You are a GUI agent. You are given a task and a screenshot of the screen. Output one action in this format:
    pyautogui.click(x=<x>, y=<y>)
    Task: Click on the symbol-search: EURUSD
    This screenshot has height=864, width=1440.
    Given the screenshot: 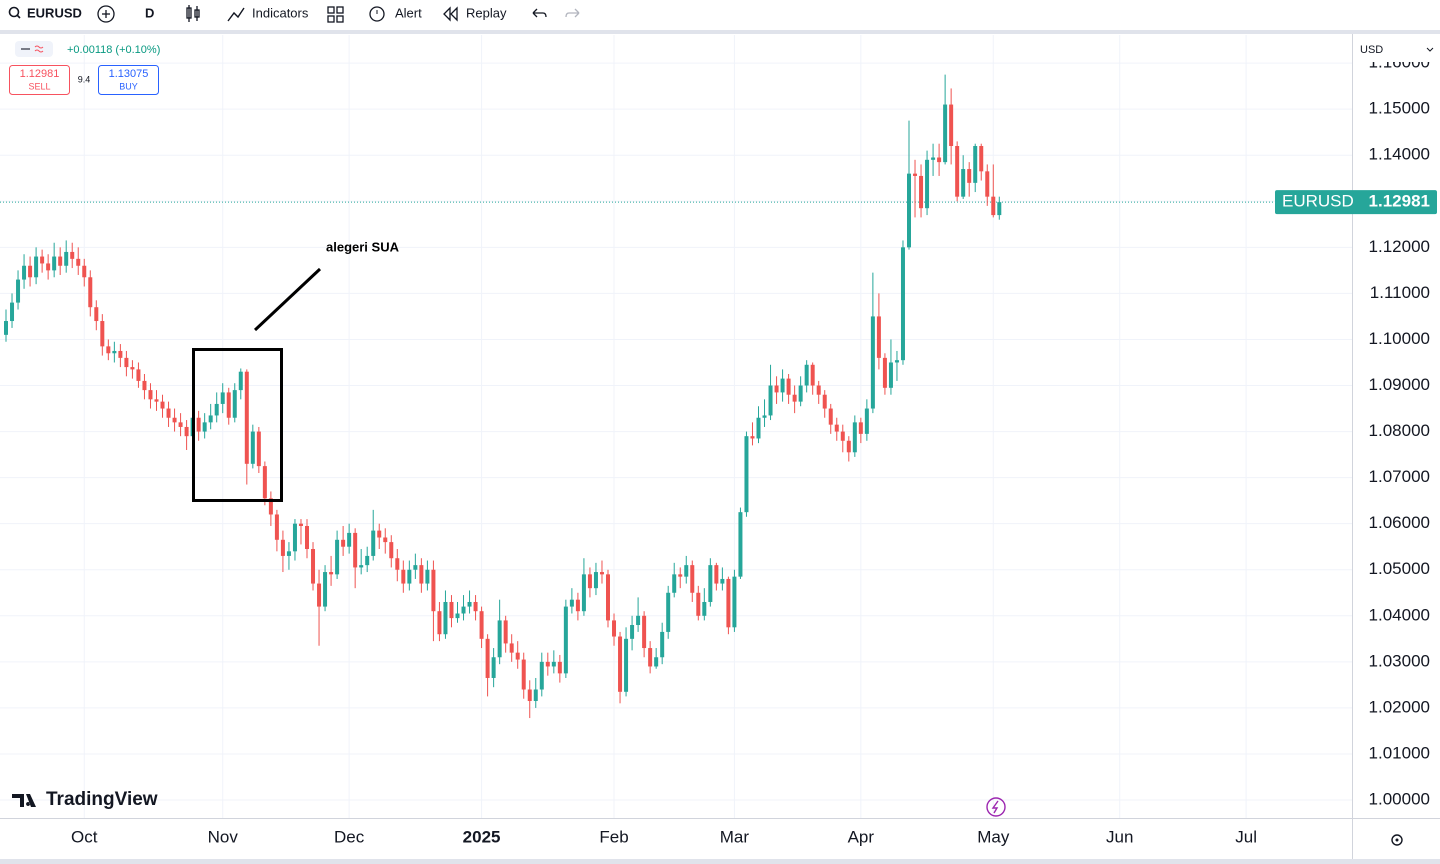 What is the action you would take?
    pyautogui.click(x=45, y=12)
    